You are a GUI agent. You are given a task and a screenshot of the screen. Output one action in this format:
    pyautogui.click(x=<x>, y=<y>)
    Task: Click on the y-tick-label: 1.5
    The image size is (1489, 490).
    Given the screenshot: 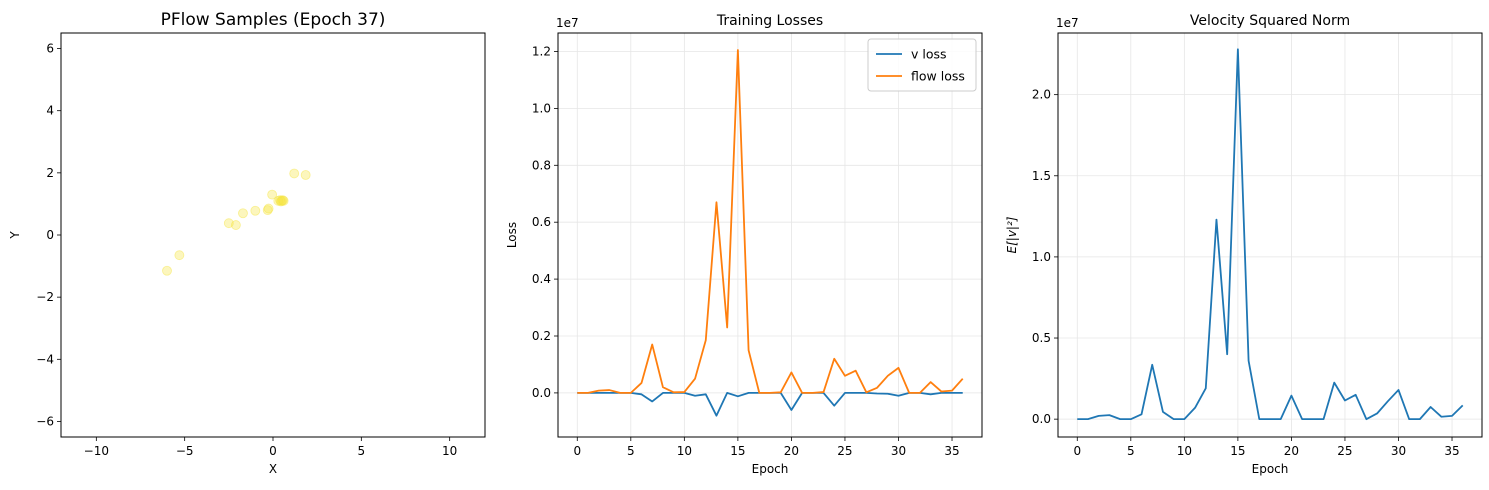 What is the action you would take?
    pyautogui.click(x=1041, y=176)
    